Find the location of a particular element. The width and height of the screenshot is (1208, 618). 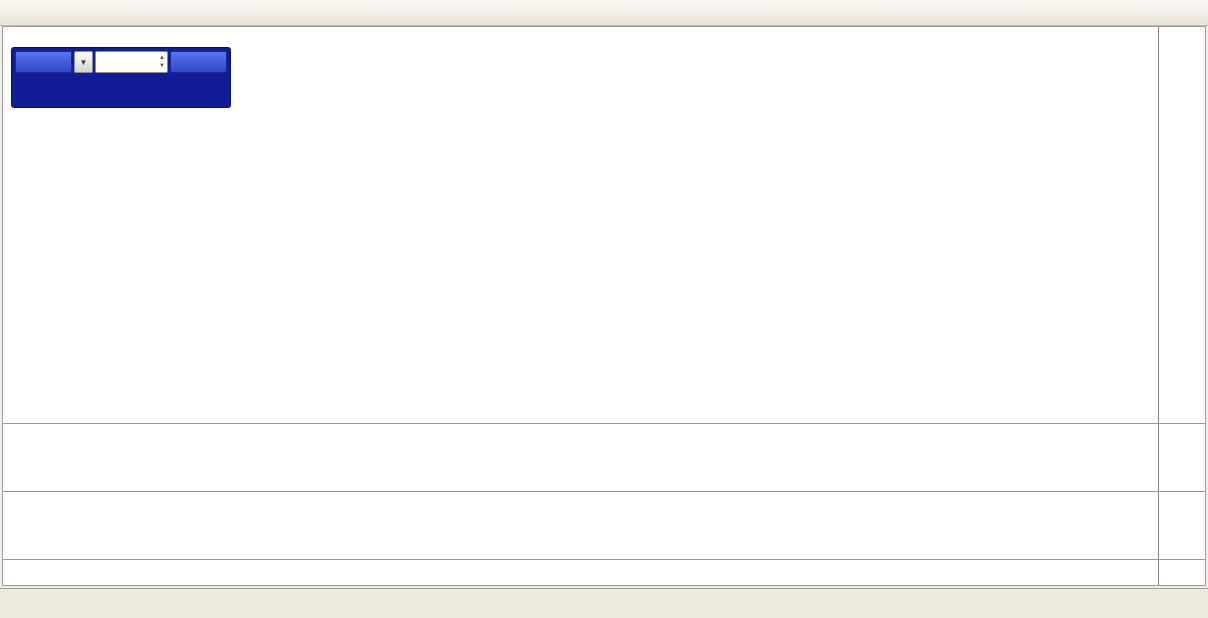

rsi-indicator-pane is located at coordinates (580, 525).